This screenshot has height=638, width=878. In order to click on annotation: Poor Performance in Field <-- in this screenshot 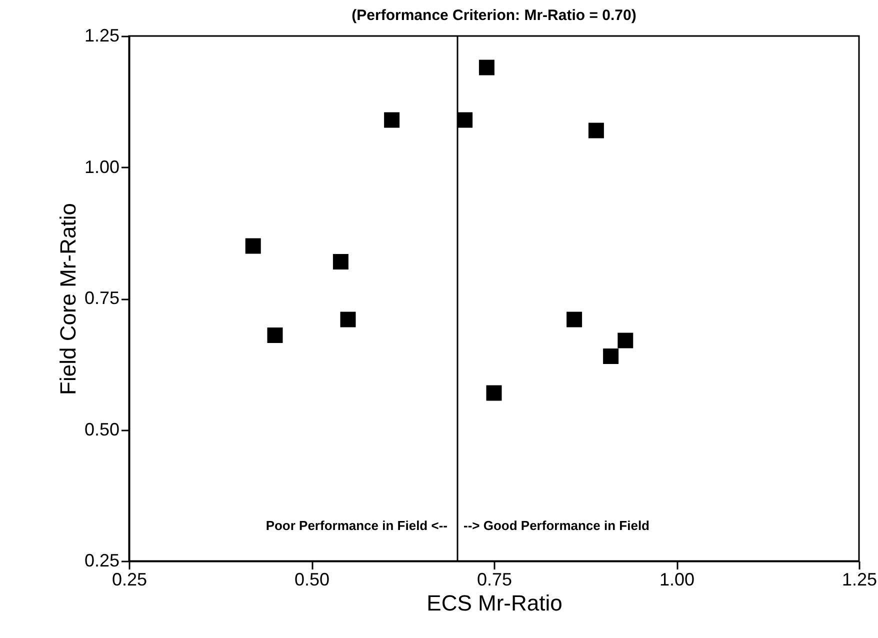, I will do `click(357, 525)`.